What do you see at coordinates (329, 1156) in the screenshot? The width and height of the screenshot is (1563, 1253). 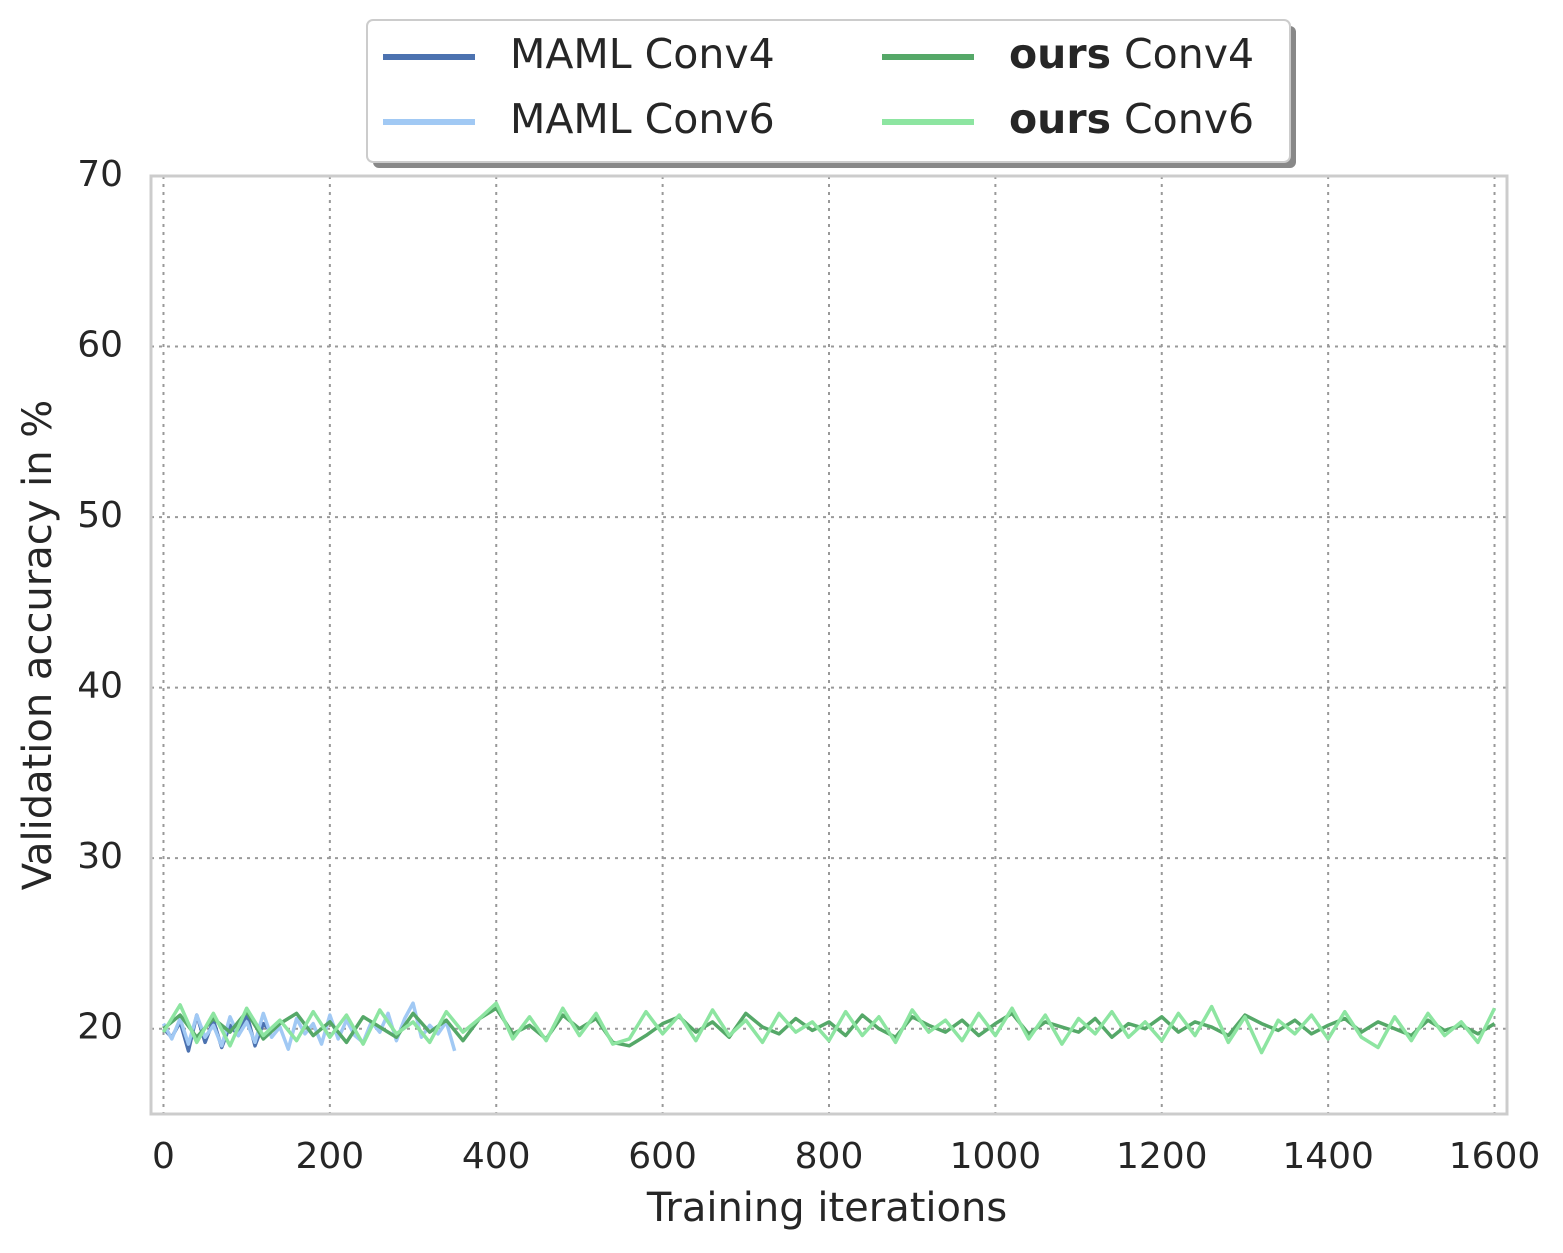 I see `x-tick-label: 200` at bounding box center [329, 1156].